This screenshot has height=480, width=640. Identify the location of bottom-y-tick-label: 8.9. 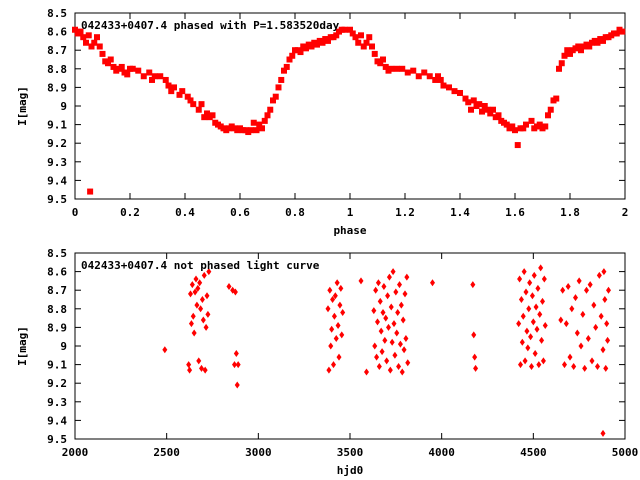
(57, 327).